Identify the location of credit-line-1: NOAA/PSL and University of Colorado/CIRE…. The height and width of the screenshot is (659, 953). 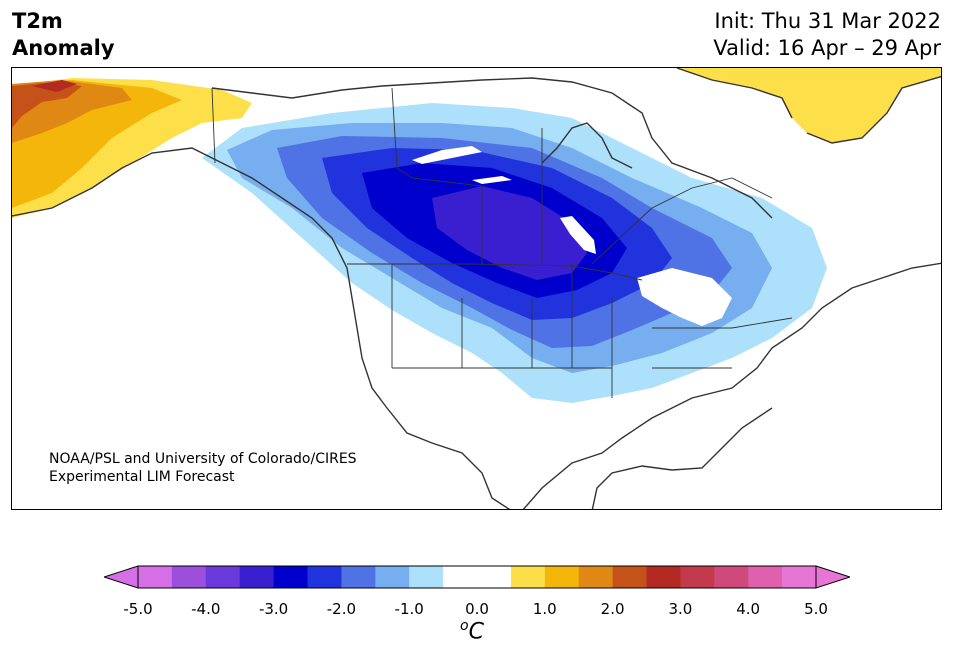
(203, 459).